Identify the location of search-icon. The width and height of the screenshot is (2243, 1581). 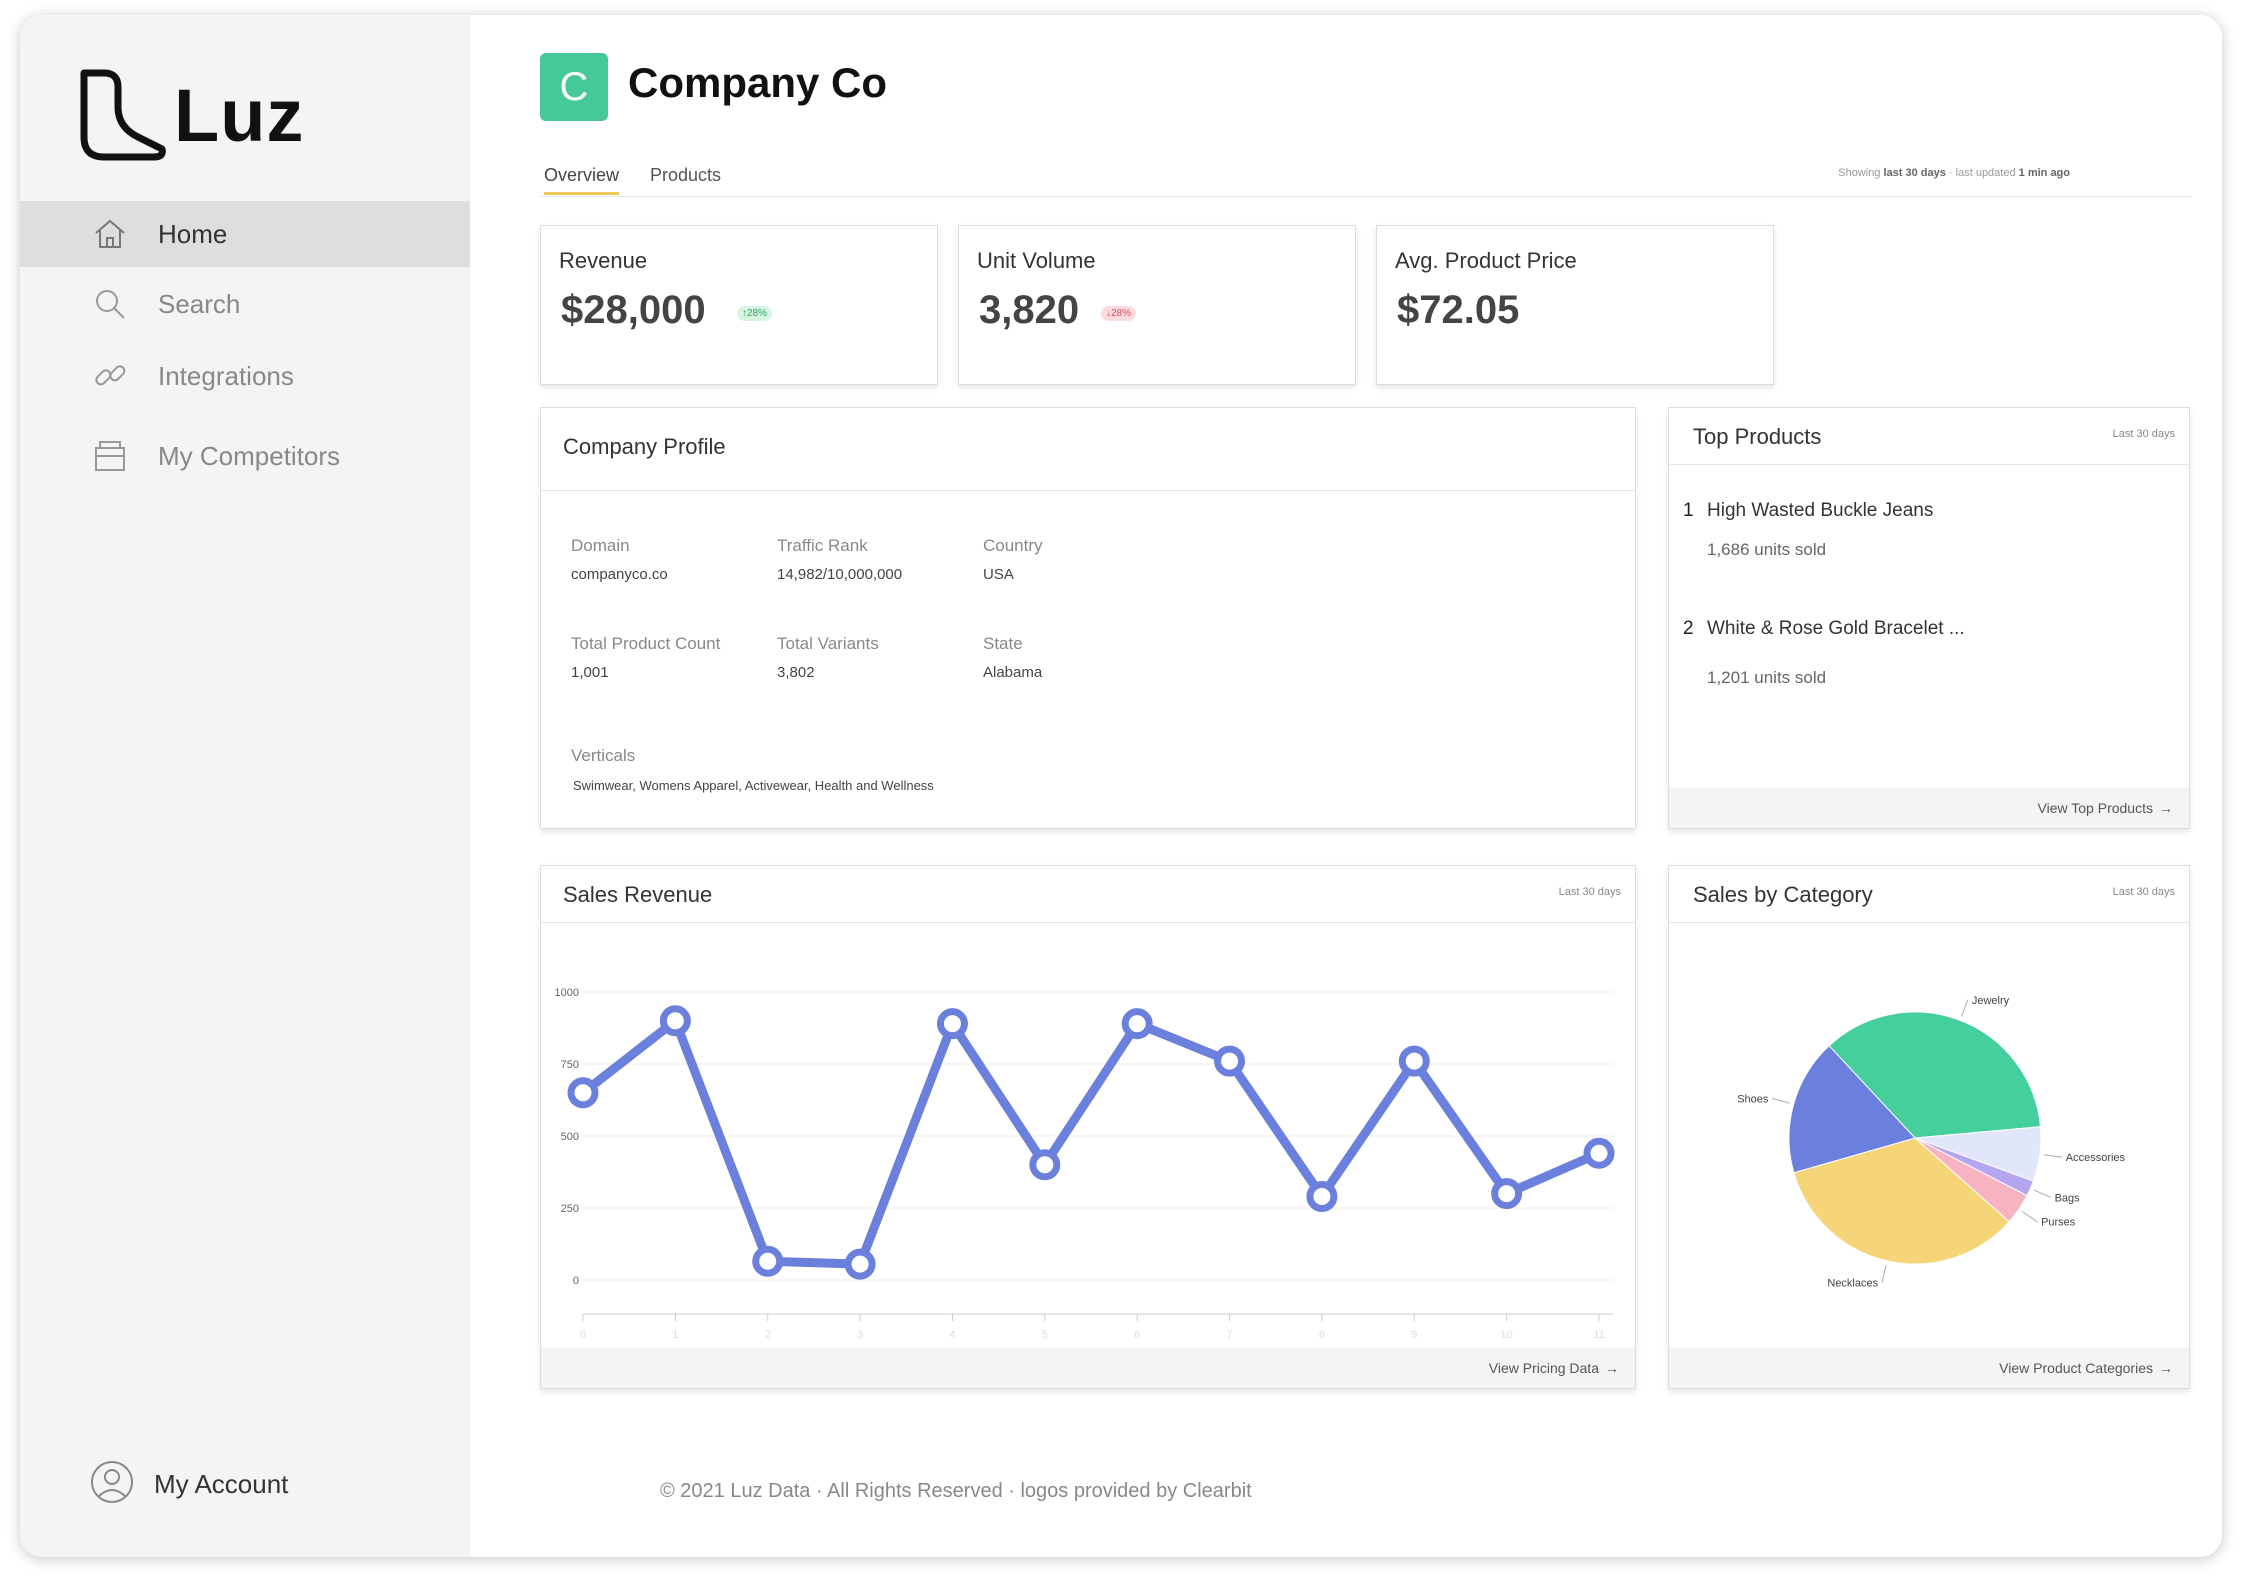
(110, 304).